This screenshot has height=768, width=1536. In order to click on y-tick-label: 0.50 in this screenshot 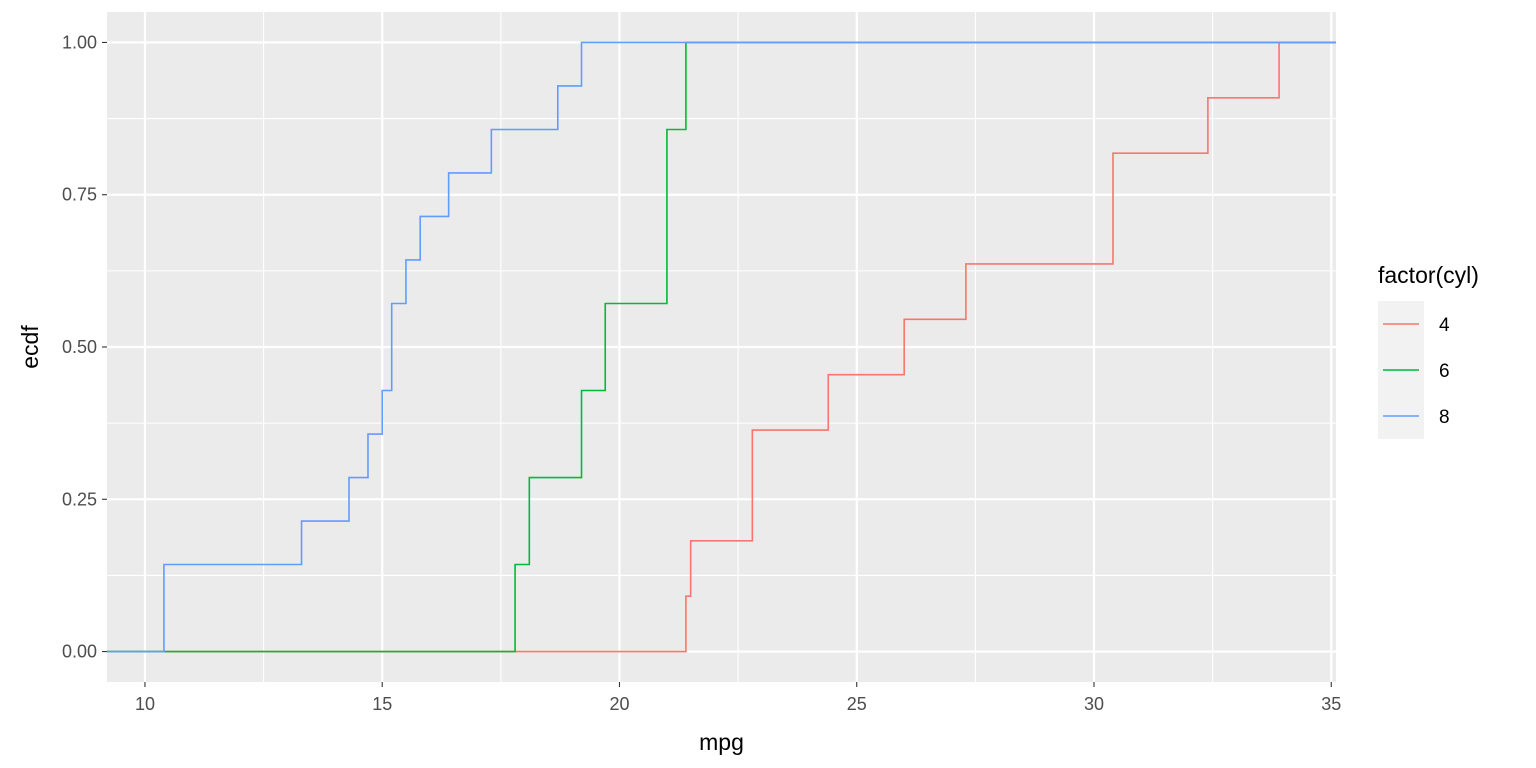, I will do `click(79, 347)`.